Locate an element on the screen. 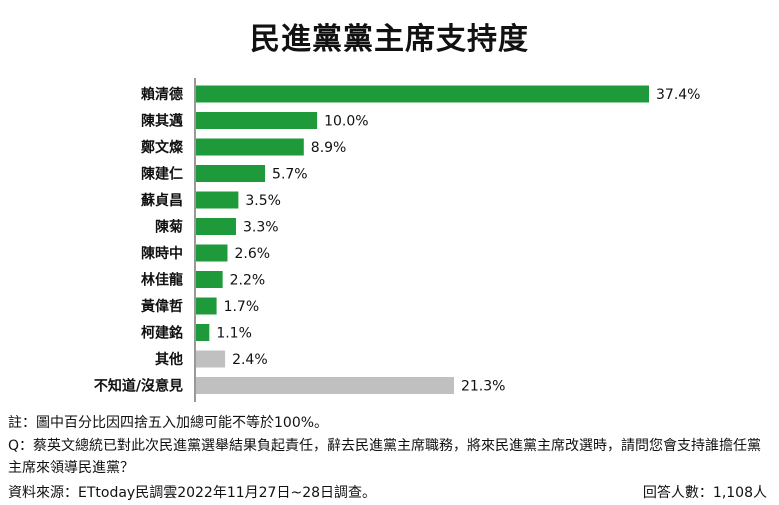  respondent-count: 回答人數：1,108人 is located at coordinates (704, 493).